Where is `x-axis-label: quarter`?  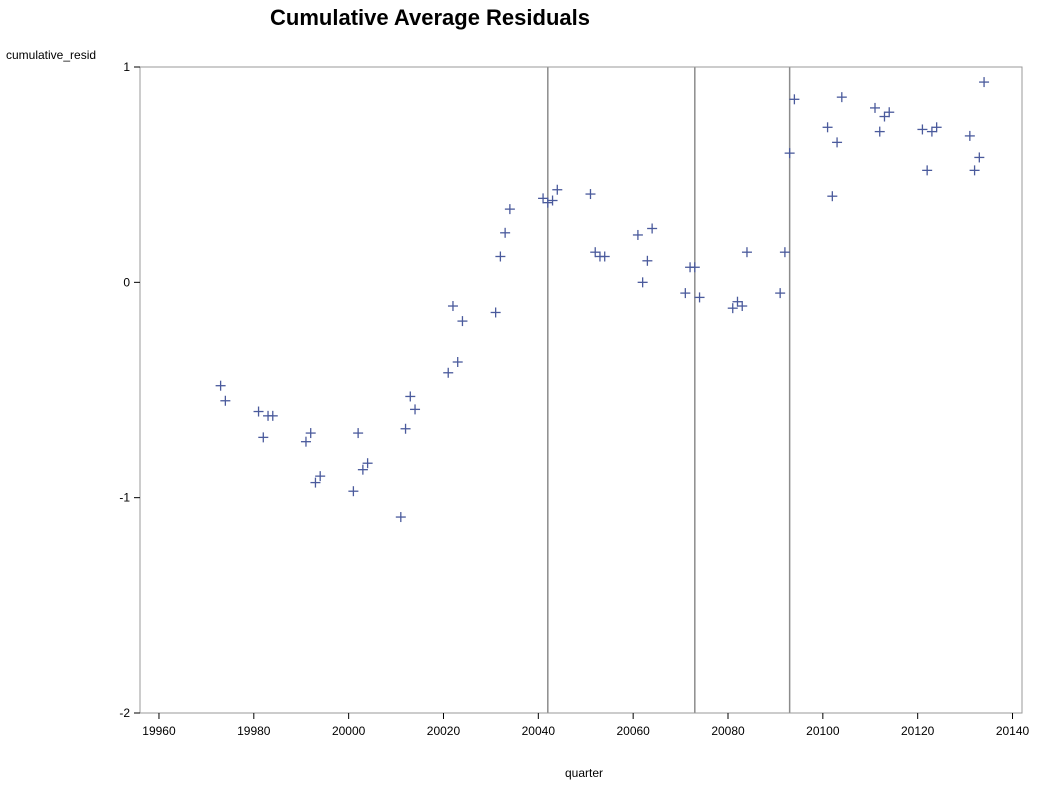
x-axis-label: quarter is located at coordinates (584, 773).